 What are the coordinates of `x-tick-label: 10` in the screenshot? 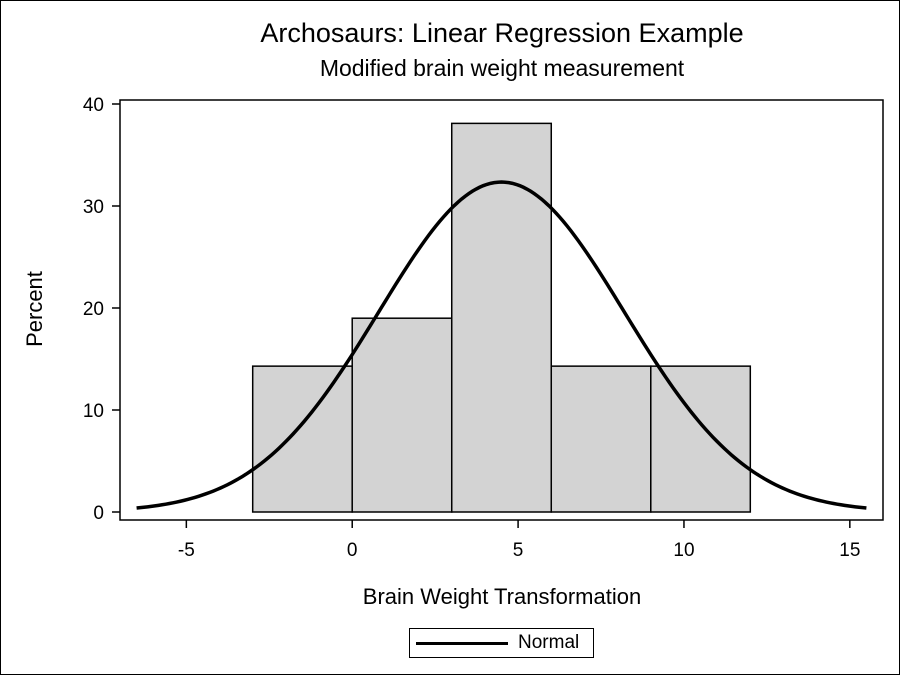 It's located at (683, 550).